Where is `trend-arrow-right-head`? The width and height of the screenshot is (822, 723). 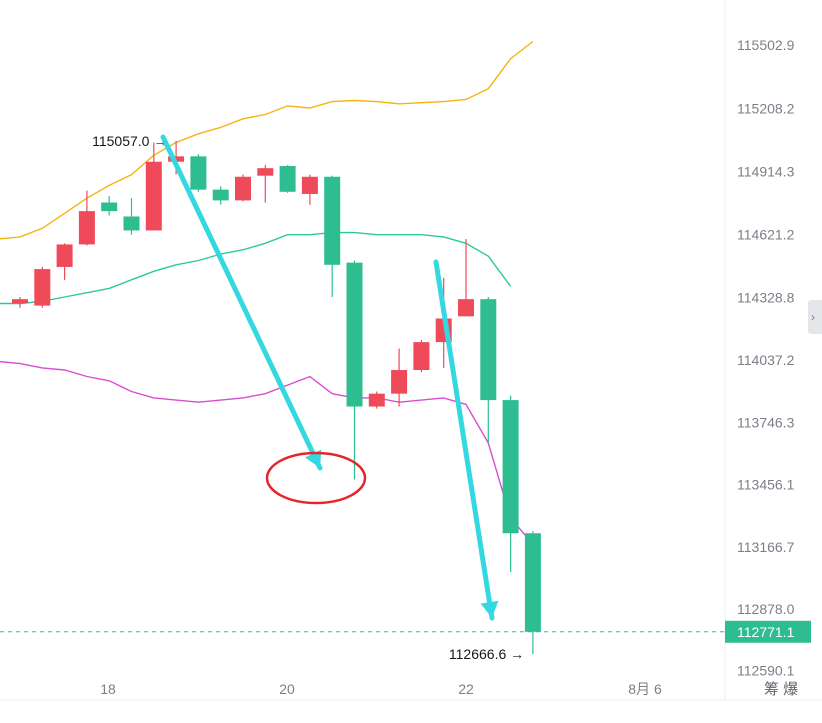
trend-arrow-right-head is located at coordinates (489, 609).